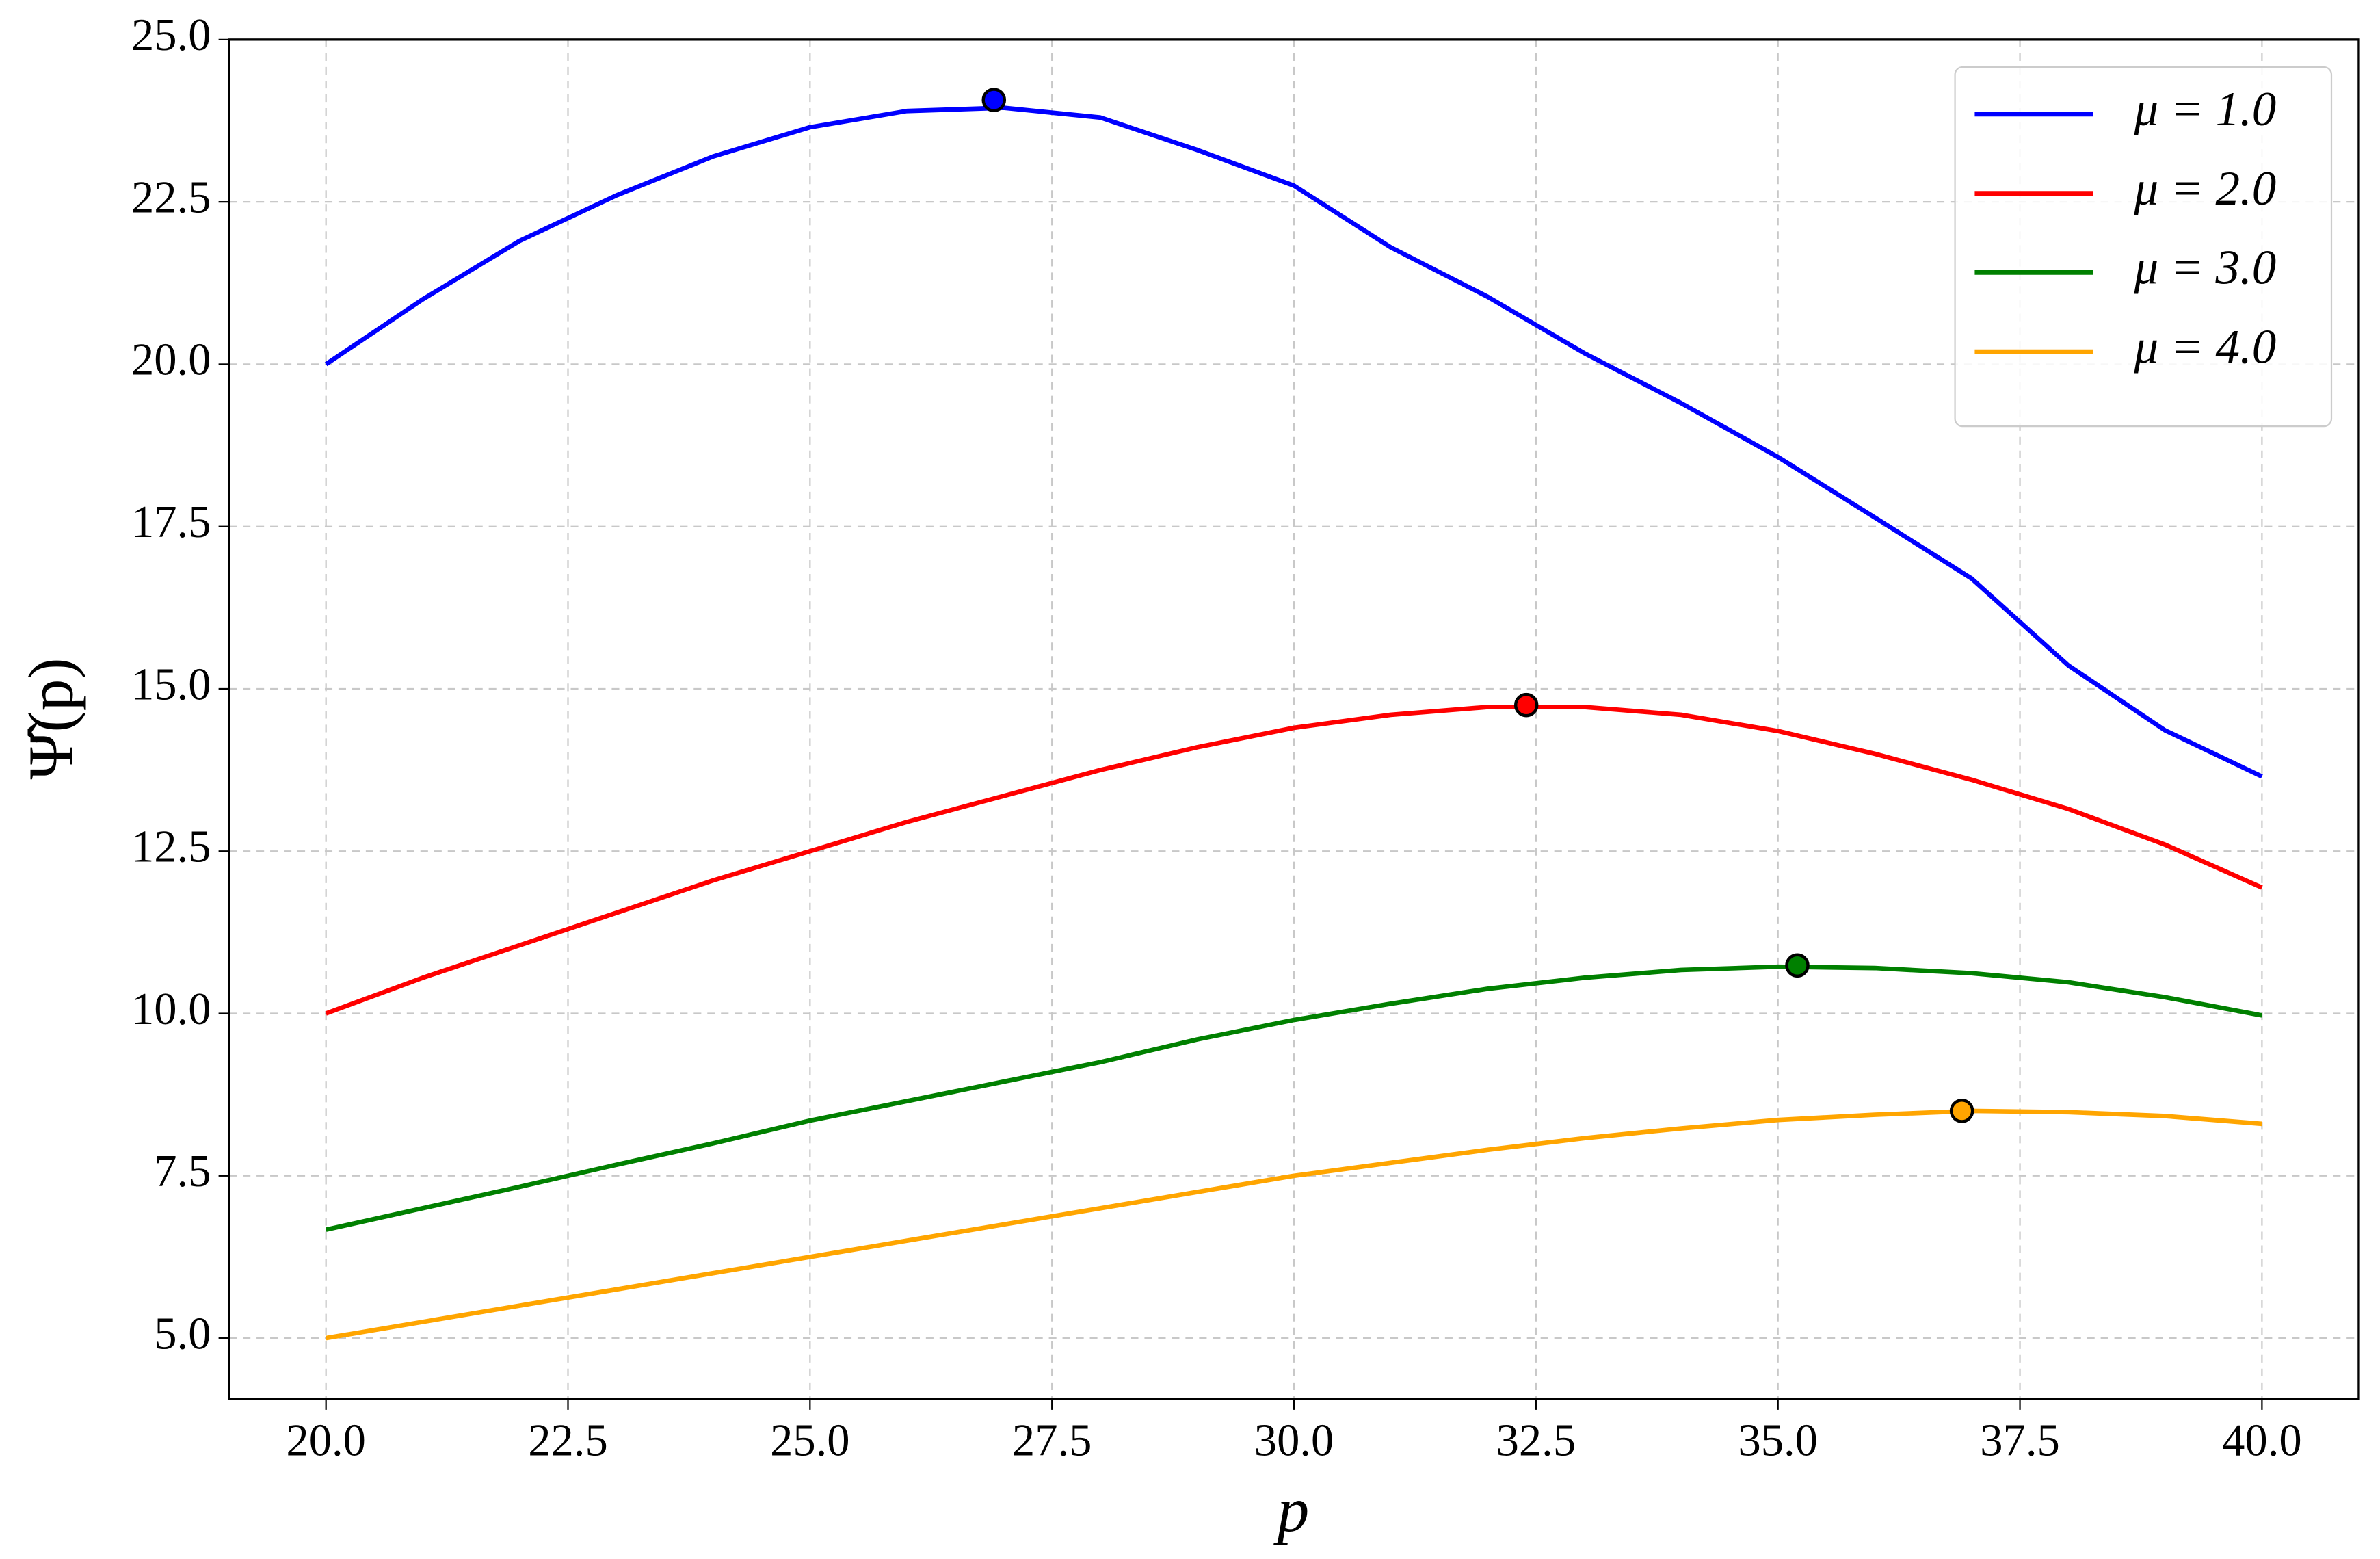 The height and width of the screenshot is (1559, 2380). What do you see at coordinates (1291, 1510) in the screenshot?
I see `x-axis-label: p` at bounding box center [1291, 1510].